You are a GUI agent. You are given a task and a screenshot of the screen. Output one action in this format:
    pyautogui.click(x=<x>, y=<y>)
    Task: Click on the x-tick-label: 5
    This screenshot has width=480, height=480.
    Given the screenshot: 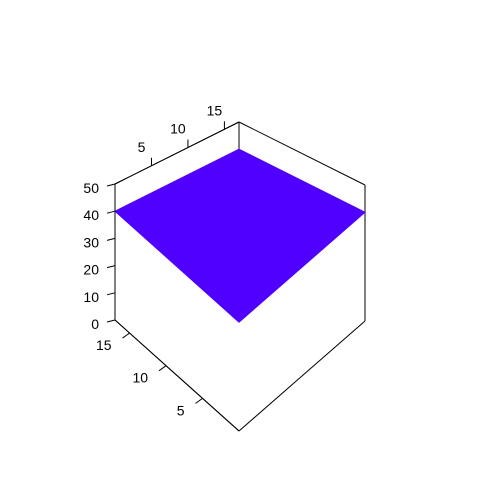 What is the action you would take?
    pyautogui.click(x=142, y=147)
    